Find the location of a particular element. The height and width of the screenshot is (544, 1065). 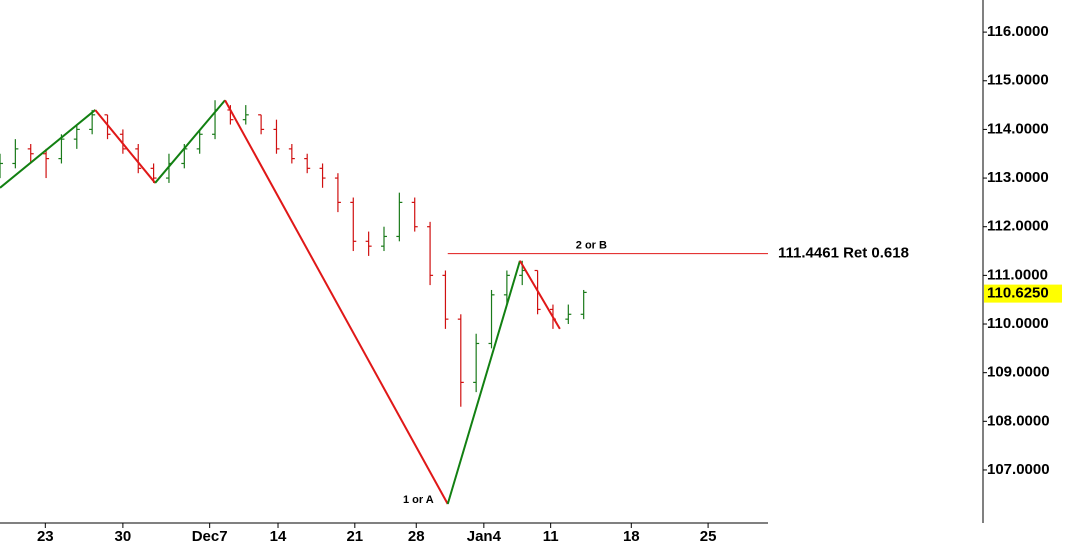

y-tick-label: 115.0000 is located at coordinates (1018, 80).